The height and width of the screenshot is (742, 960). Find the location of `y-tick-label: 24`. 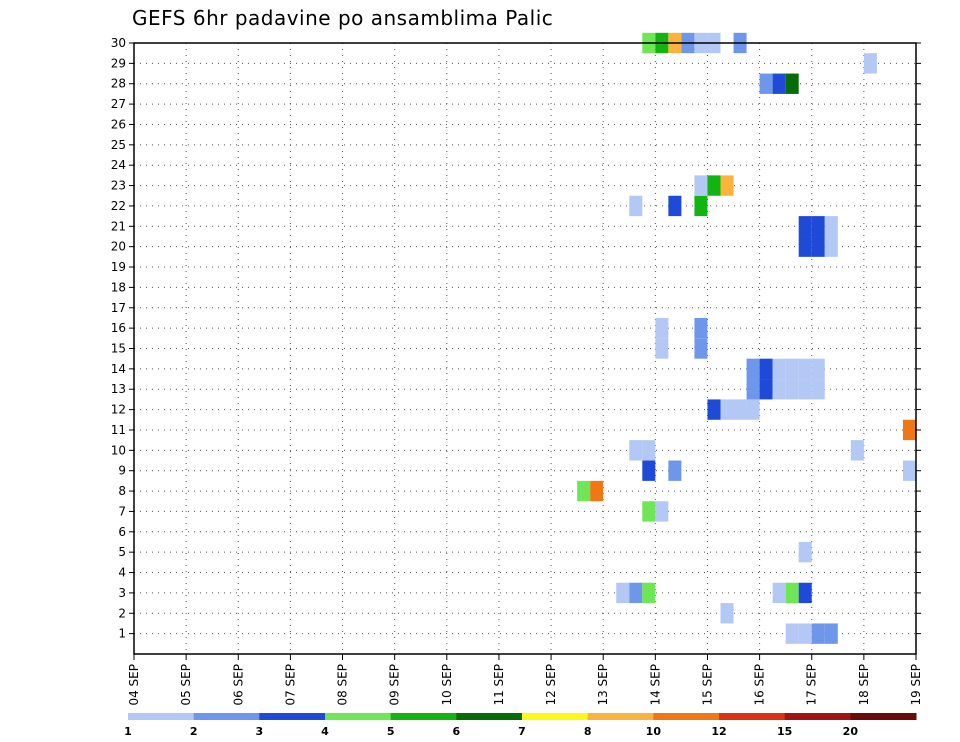

y-tick-label: 24 is located at coordinates (118, 165).